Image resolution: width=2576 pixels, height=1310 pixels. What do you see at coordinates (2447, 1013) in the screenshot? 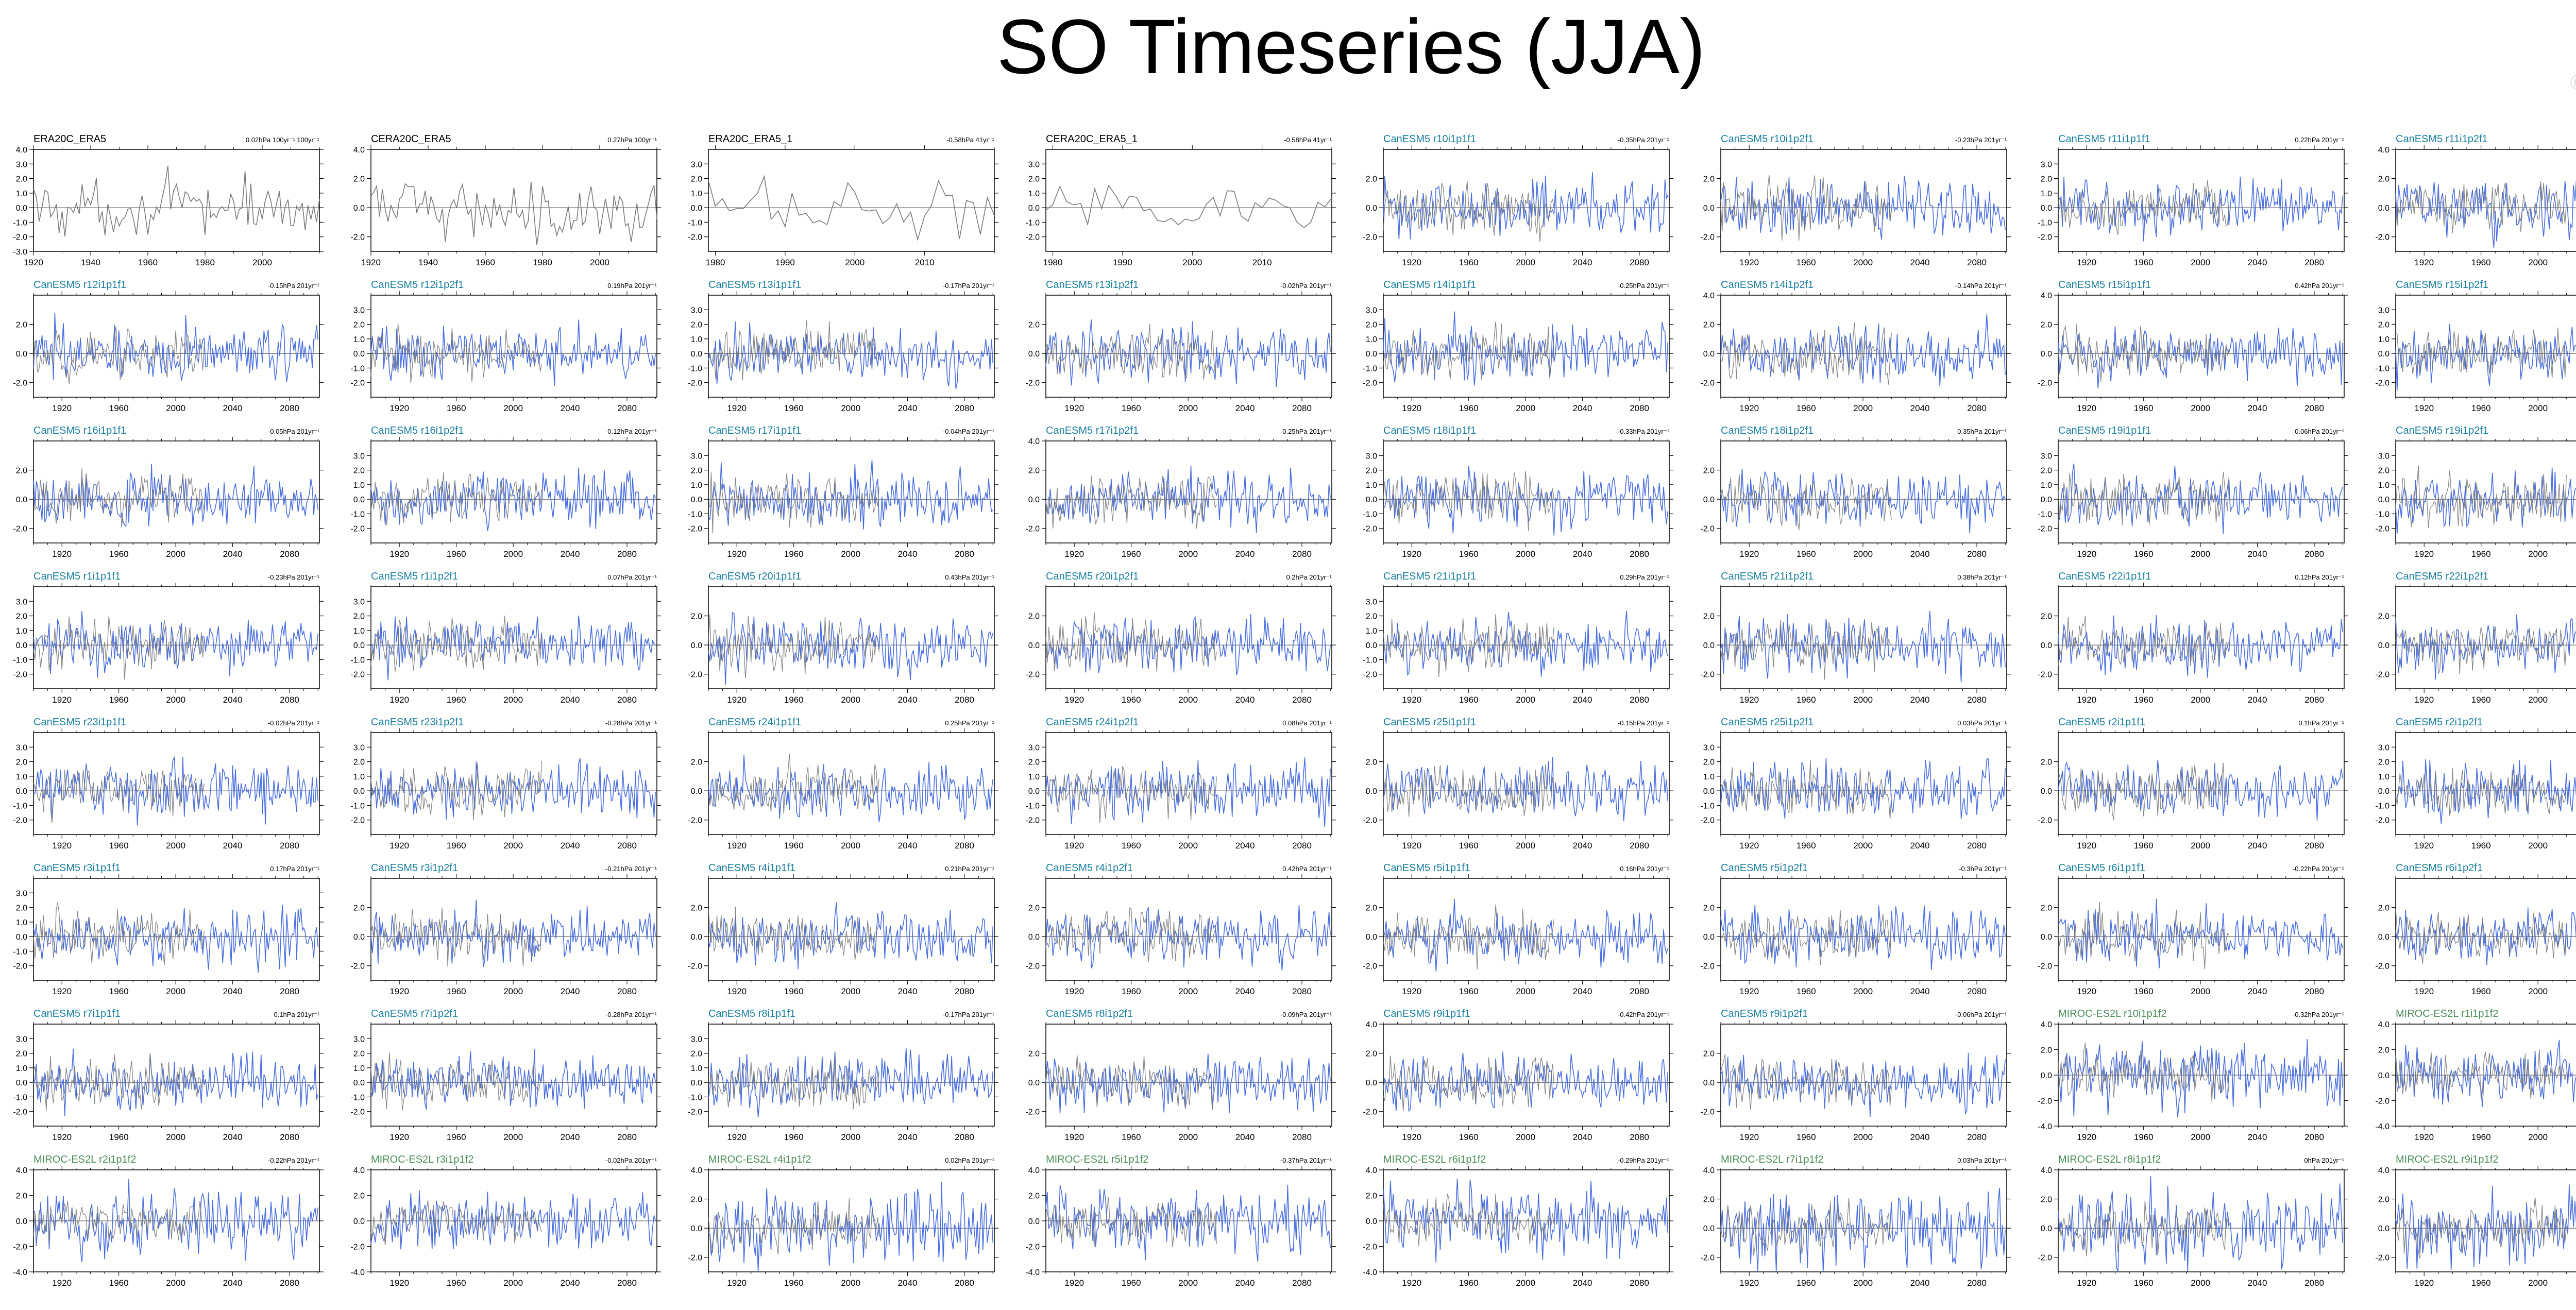
I see `panel-title: MIROC-ES2L r1i1p1f2` at bounding box center [2447, 1013].